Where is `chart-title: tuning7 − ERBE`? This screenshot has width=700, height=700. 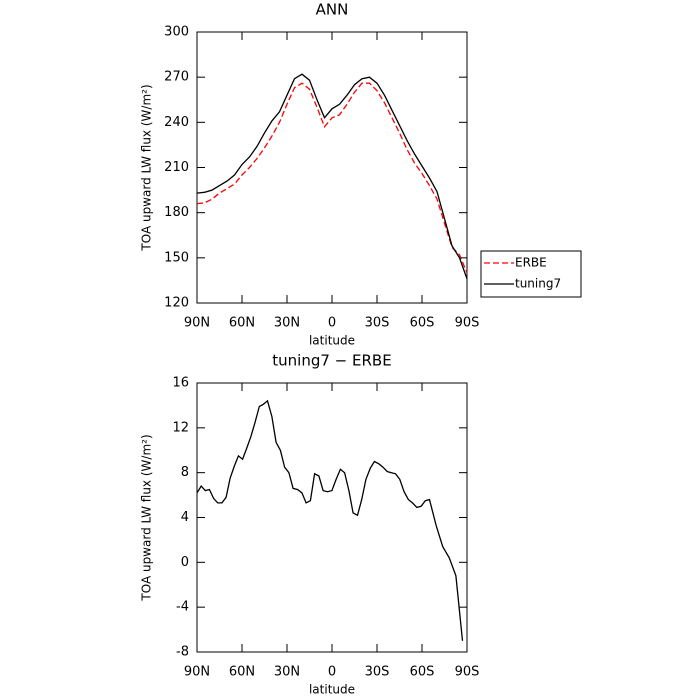
chart-title: tuning7 − ERBE is located at coordinates (331, 361).